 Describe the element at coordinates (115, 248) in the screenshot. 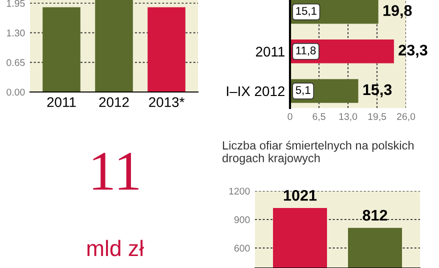

I see `text: mld zł` at that location.